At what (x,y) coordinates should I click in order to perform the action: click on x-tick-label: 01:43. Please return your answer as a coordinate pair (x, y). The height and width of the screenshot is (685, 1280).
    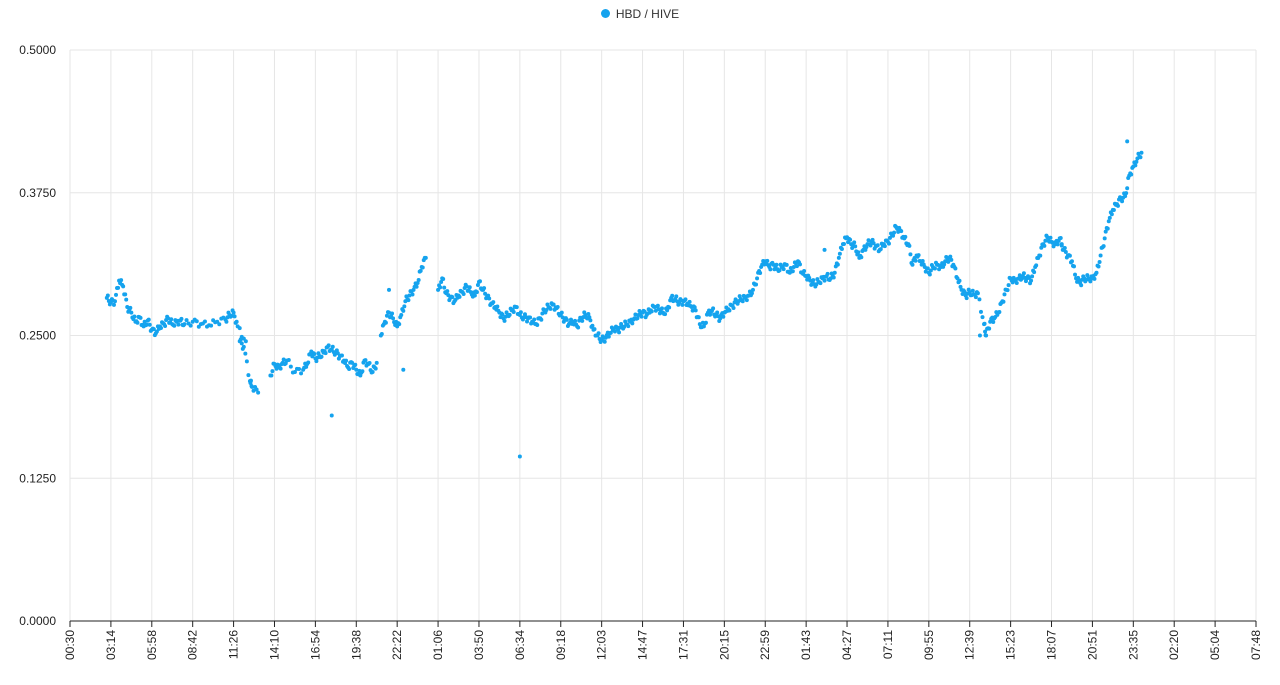
    Looking at the image, I should click on (806, 645).